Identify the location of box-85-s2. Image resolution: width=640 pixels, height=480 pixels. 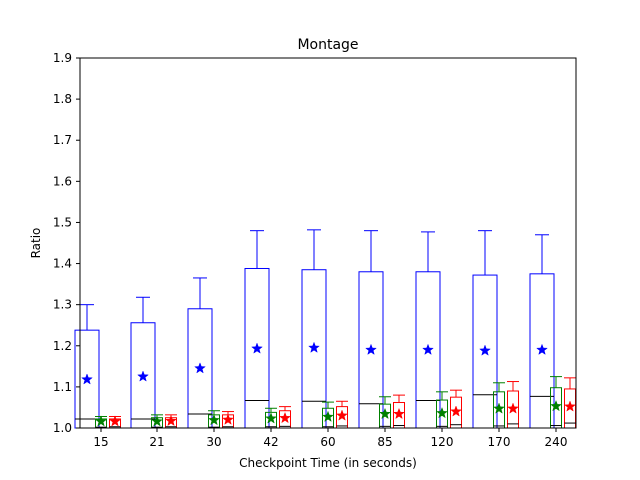
(399, 411).